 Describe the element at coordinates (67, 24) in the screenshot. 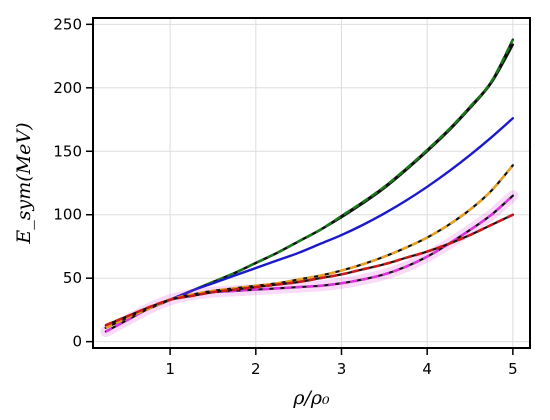

I see `y-tick-label: 250` at that location.